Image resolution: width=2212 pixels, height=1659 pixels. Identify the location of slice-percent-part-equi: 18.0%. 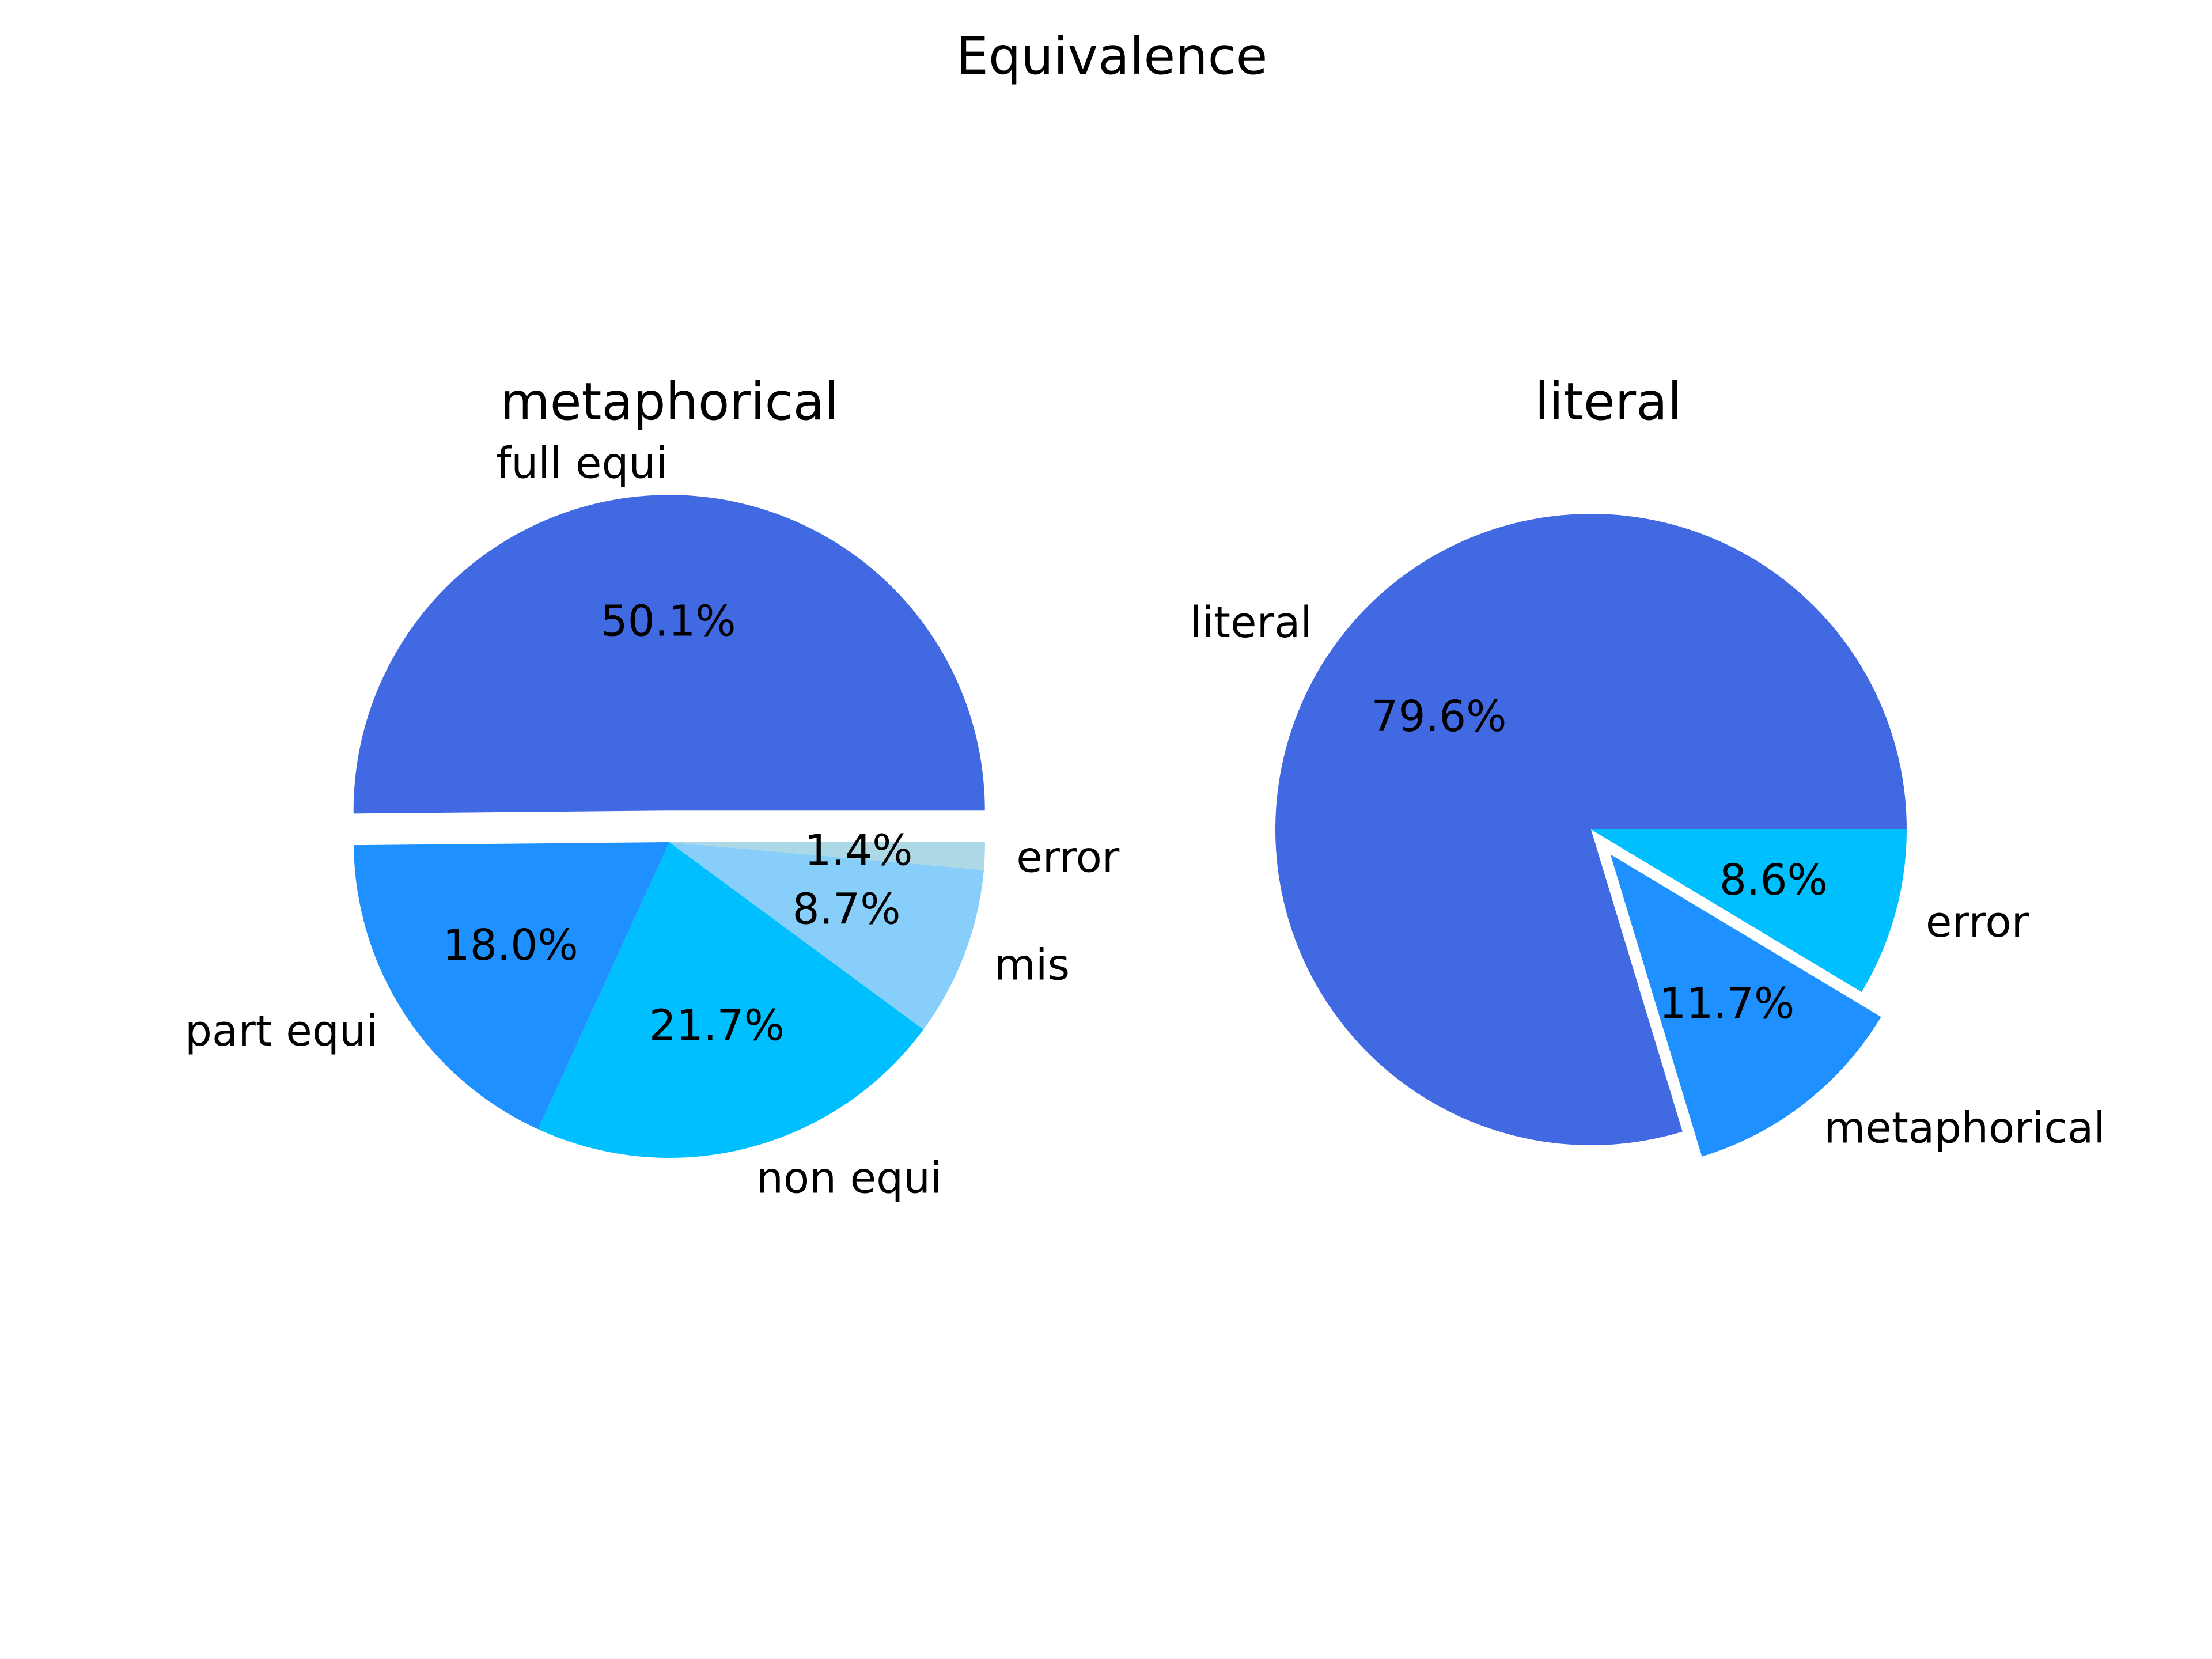
(510, 945).